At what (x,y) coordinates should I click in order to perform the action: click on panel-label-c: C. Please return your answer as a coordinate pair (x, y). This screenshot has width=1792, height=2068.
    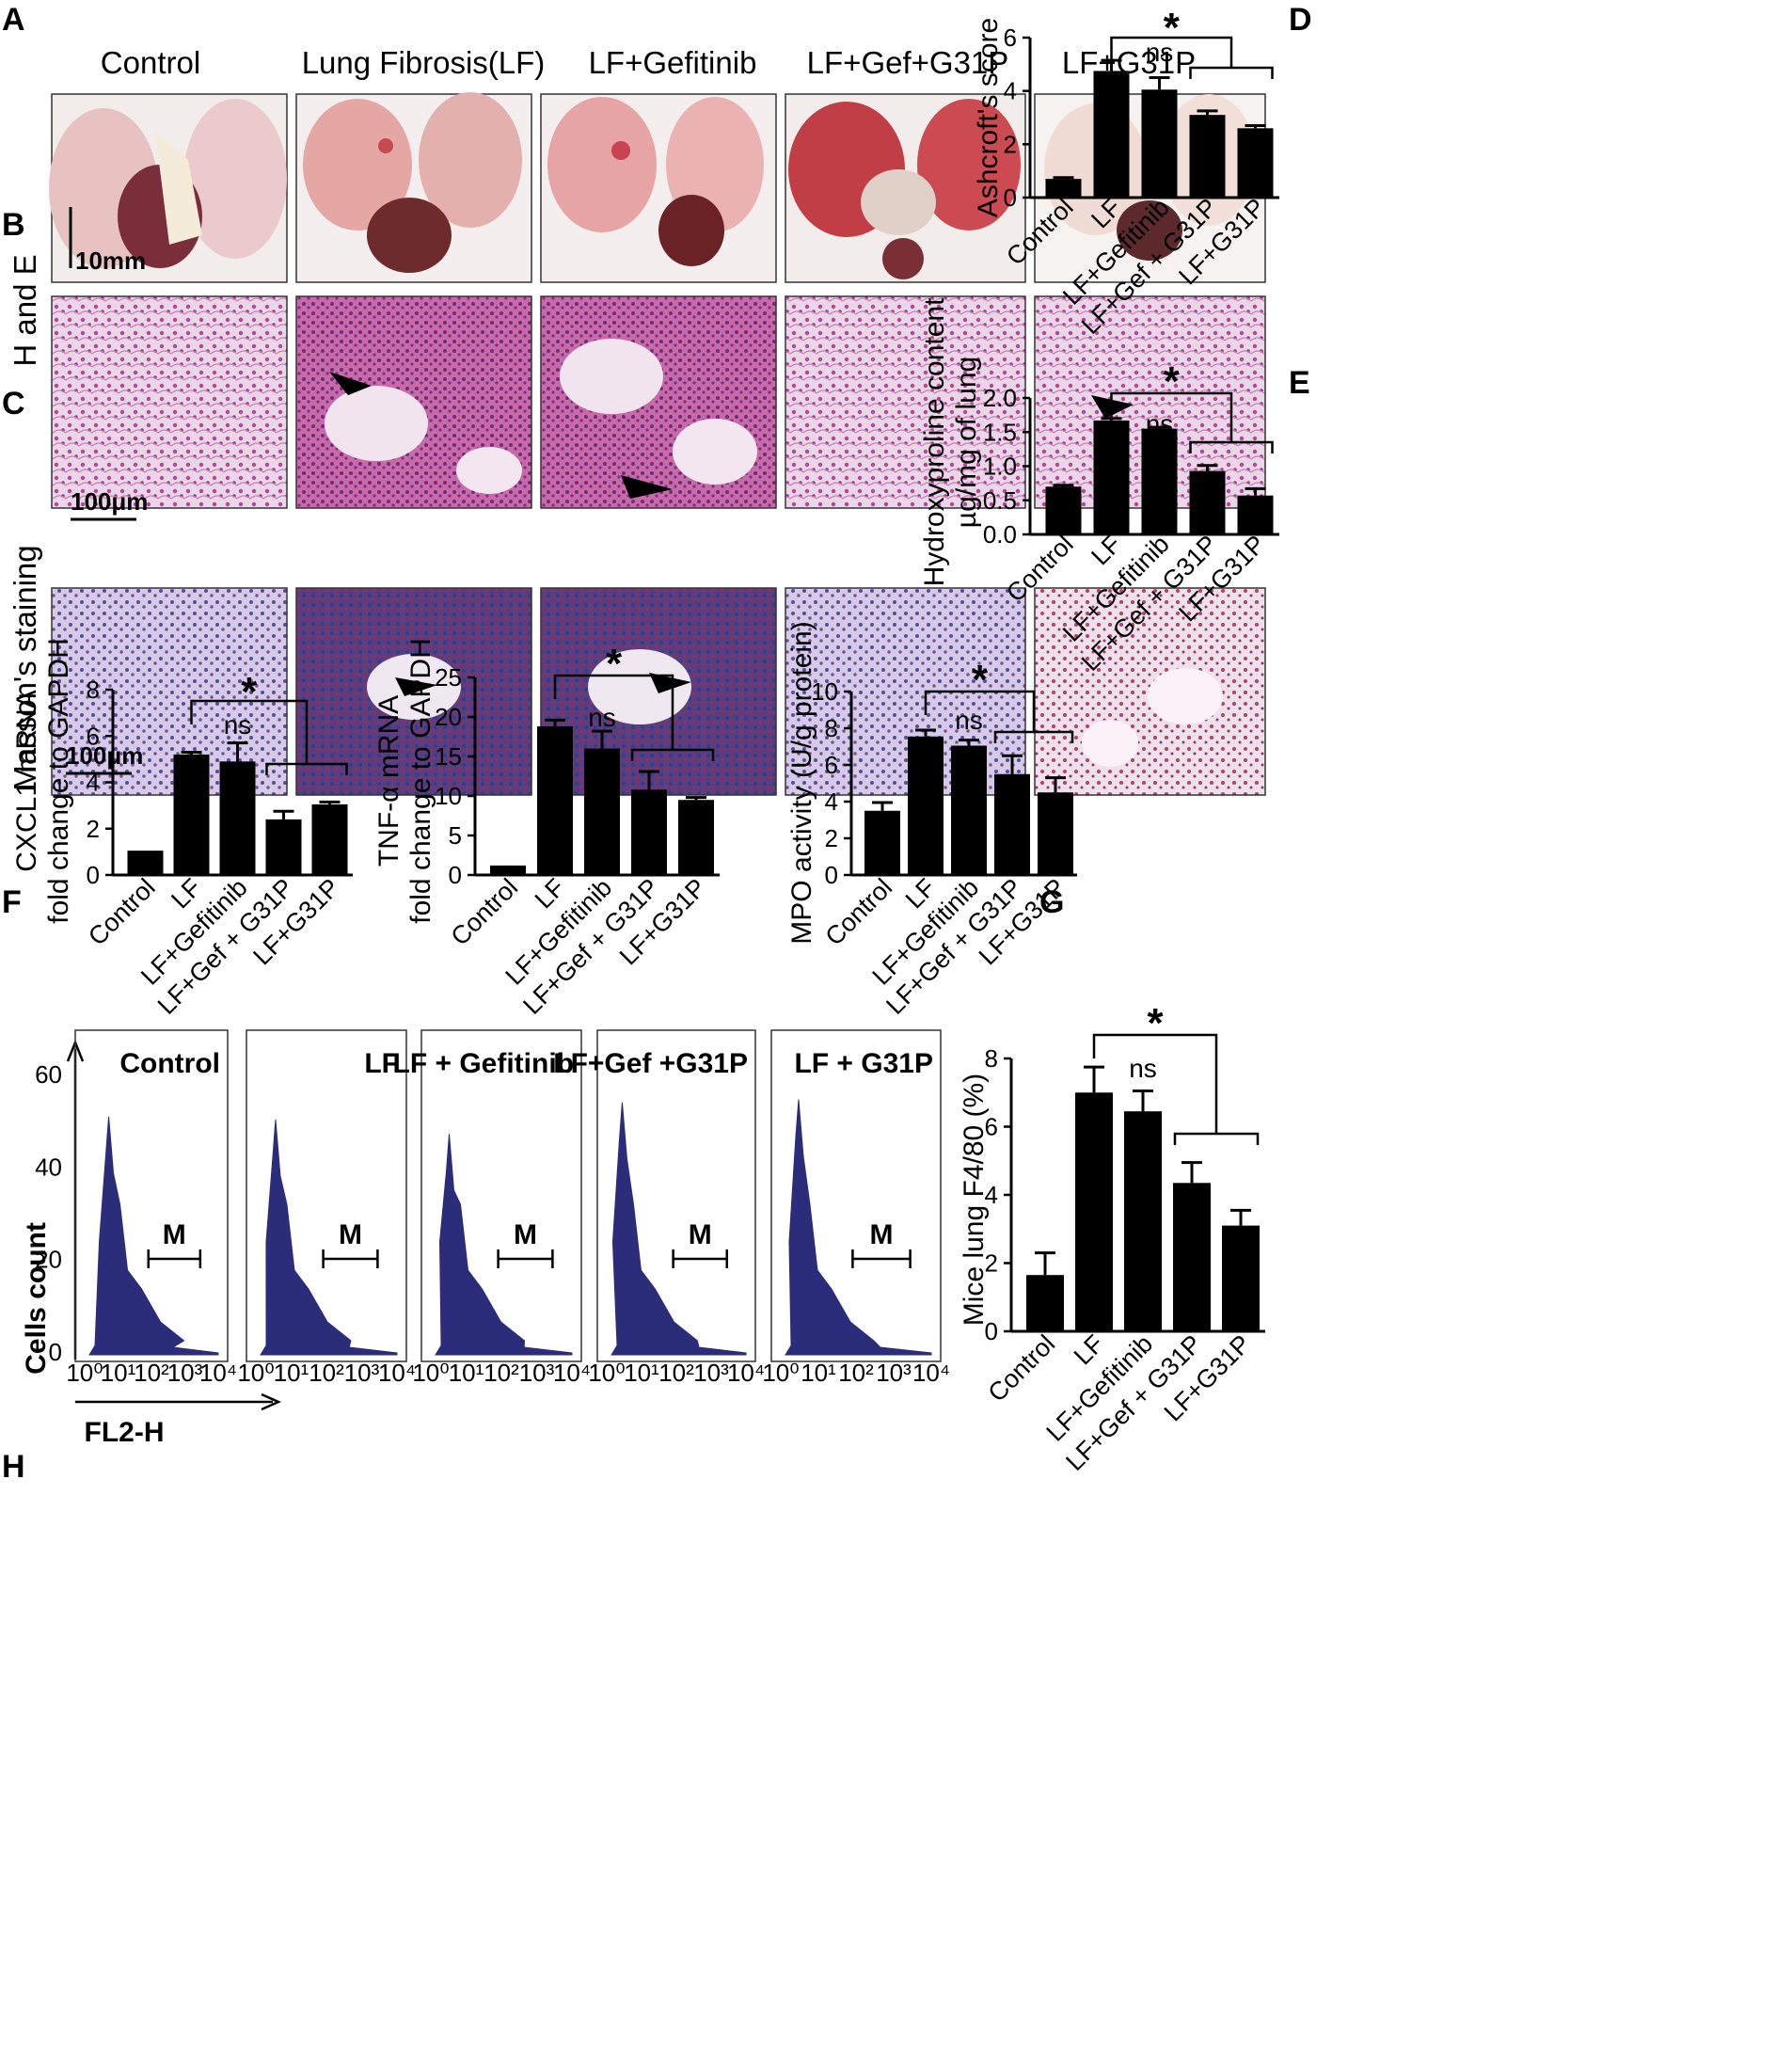
    Looking at the image, I should click on (13, 404).